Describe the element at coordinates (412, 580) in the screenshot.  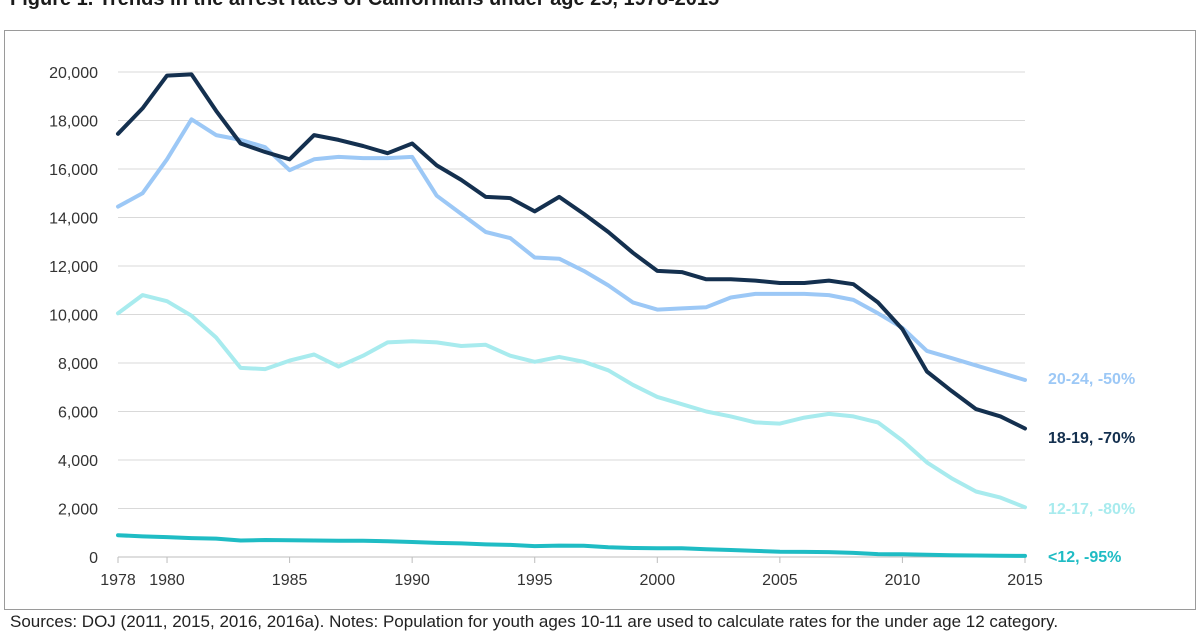
I see `x-tick-label: 1990` at that location.